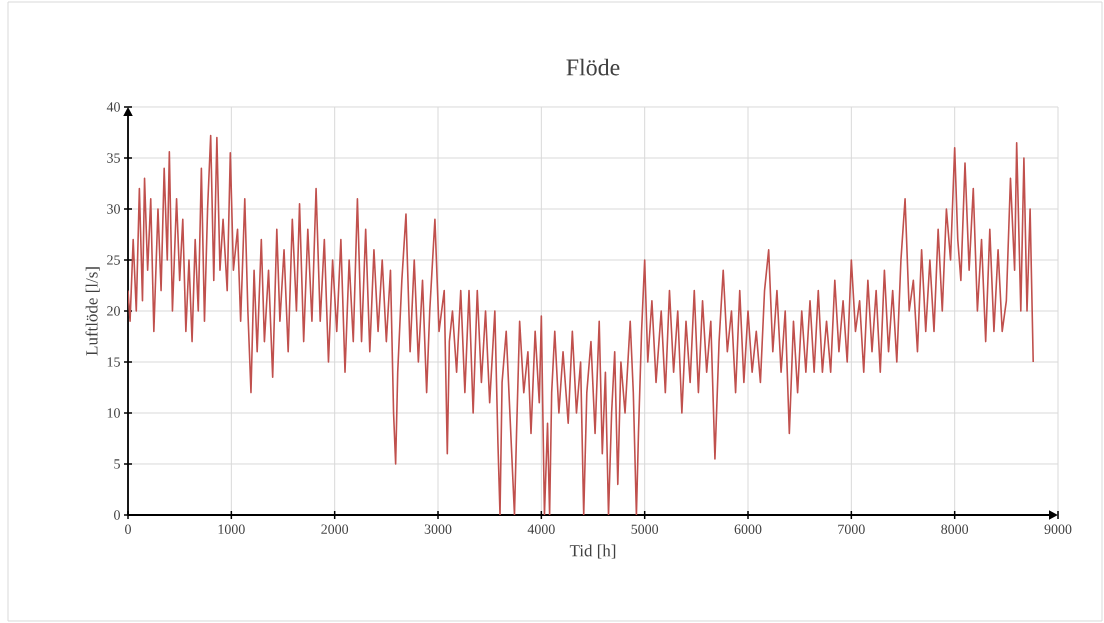  Describe the element at coordinates (645, 529) in the screenshot. I see `x-tick-label: 5000` at that location.